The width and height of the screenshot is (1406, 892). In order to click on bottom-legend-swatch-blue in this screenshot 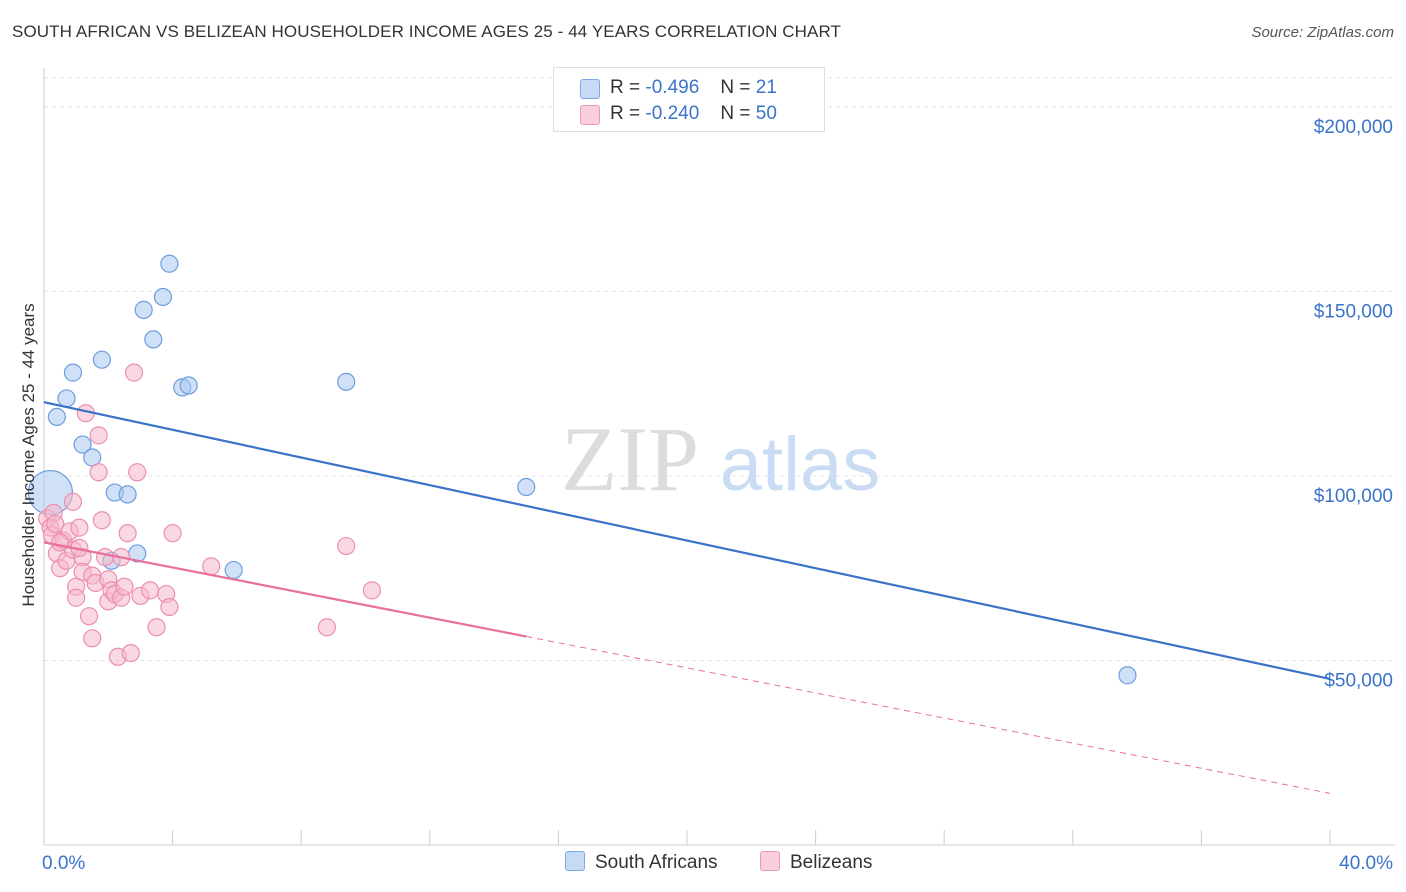, I will do `click(575, 861)`.